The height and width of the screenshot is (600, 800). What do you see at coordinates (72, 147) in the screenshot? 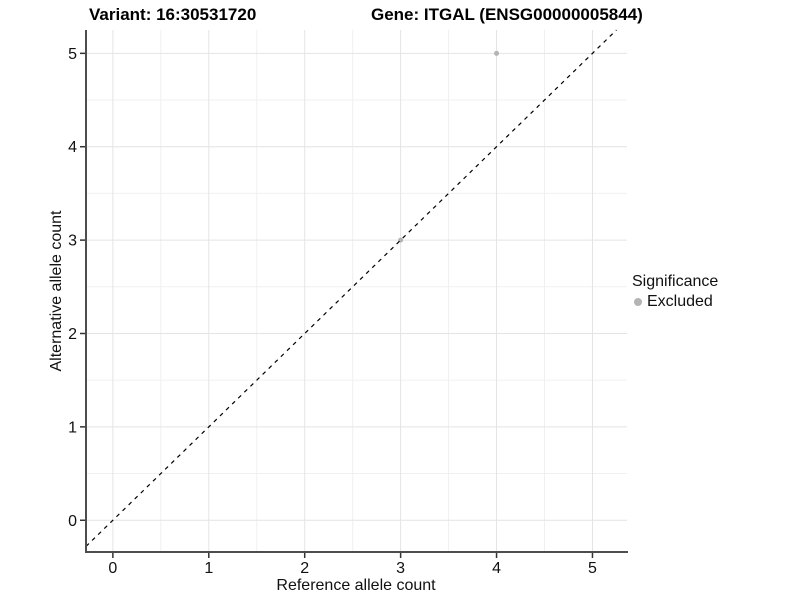
I see `y-tick-label: 4` at bounding box center [72, 147].